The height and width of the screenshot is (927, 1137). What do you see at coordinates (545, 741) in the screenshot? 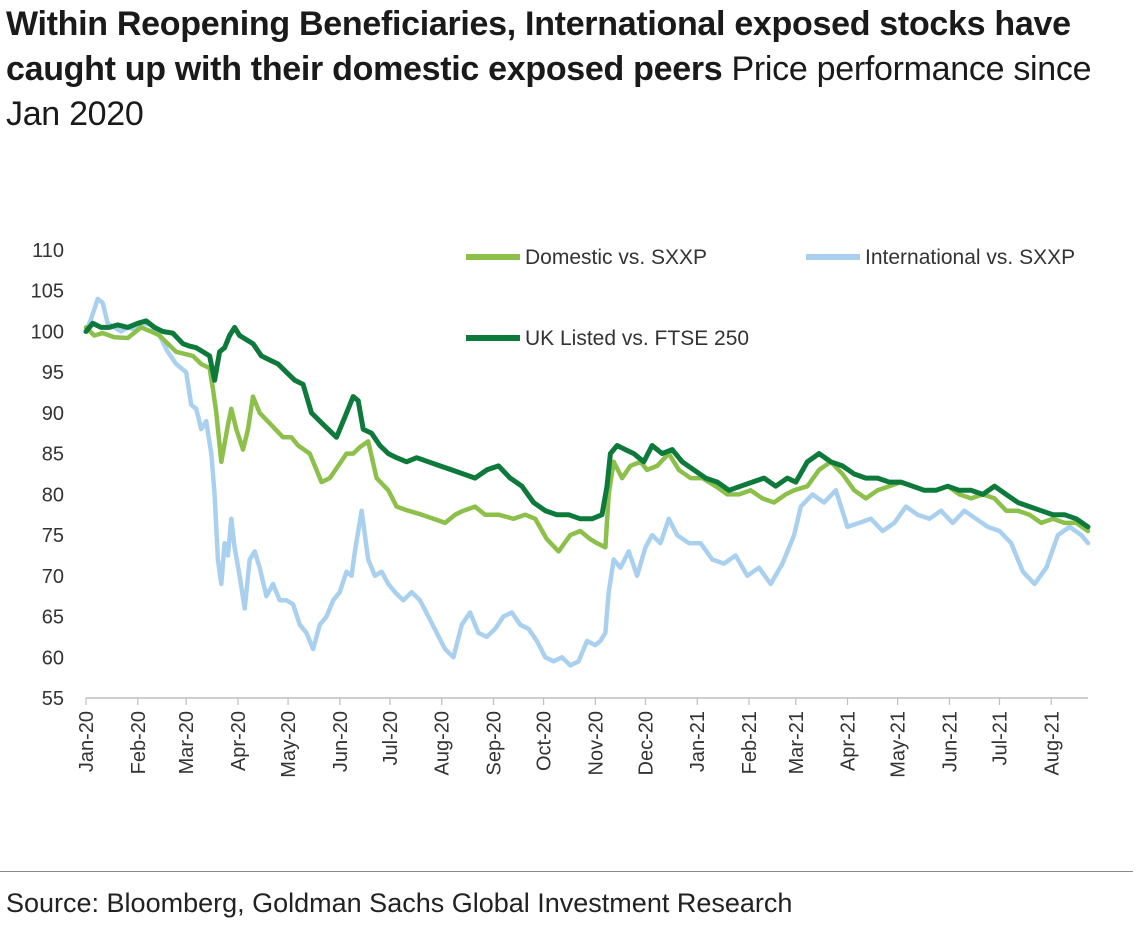
I see `x-tick-label: Oct-20` at bounding box center [545, 741].